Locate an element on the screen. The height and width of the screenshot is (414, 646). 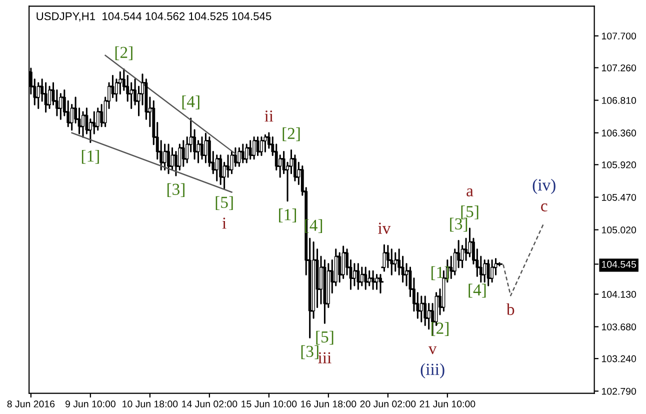
y-tick-label: 102.790 is located at coordinates (619, 391).